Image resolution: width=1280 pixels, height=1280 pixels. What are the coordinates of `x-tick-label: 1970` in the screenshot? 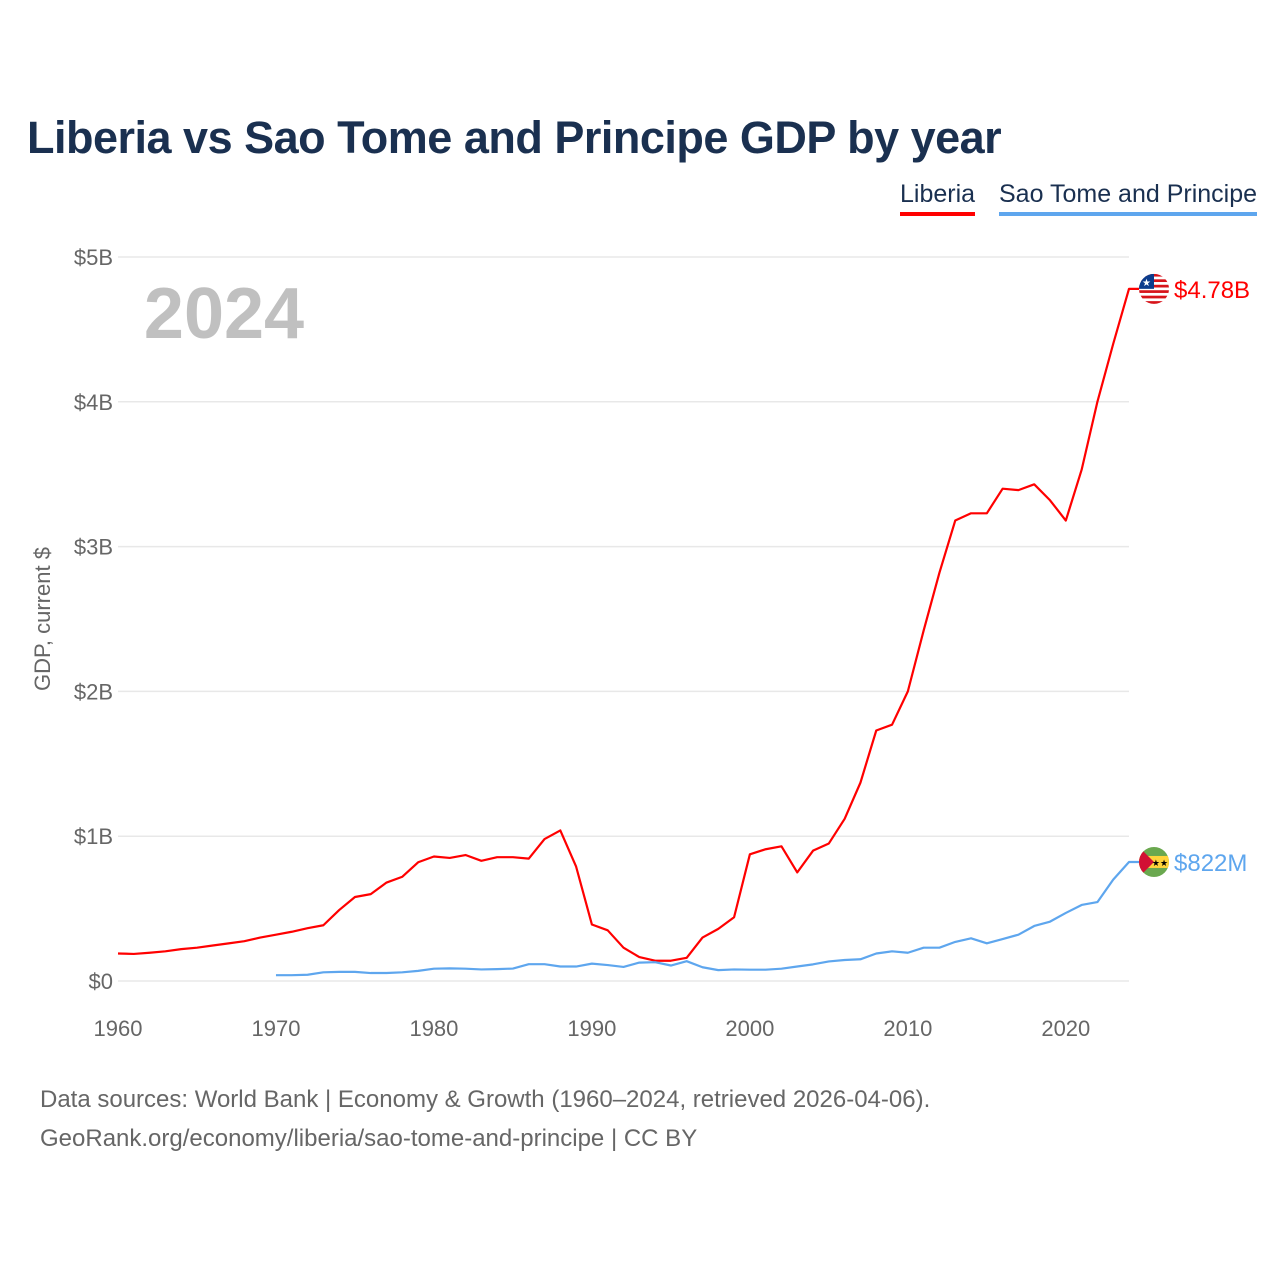 It's located at (275, 1028).